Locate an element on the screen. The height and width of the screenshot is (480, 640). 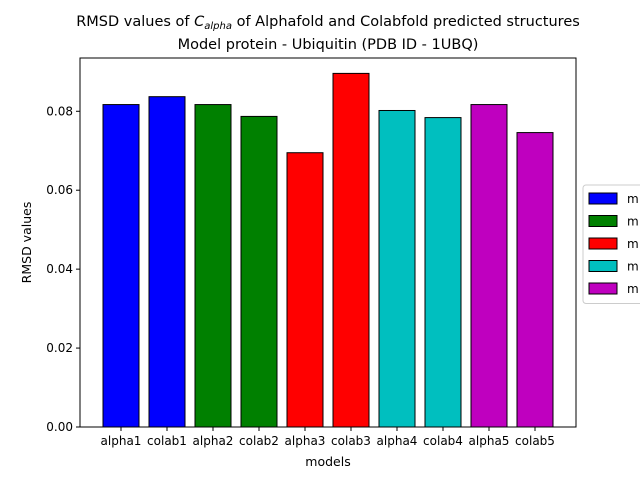
bar-colab2 is located at coordinates (259, 271).